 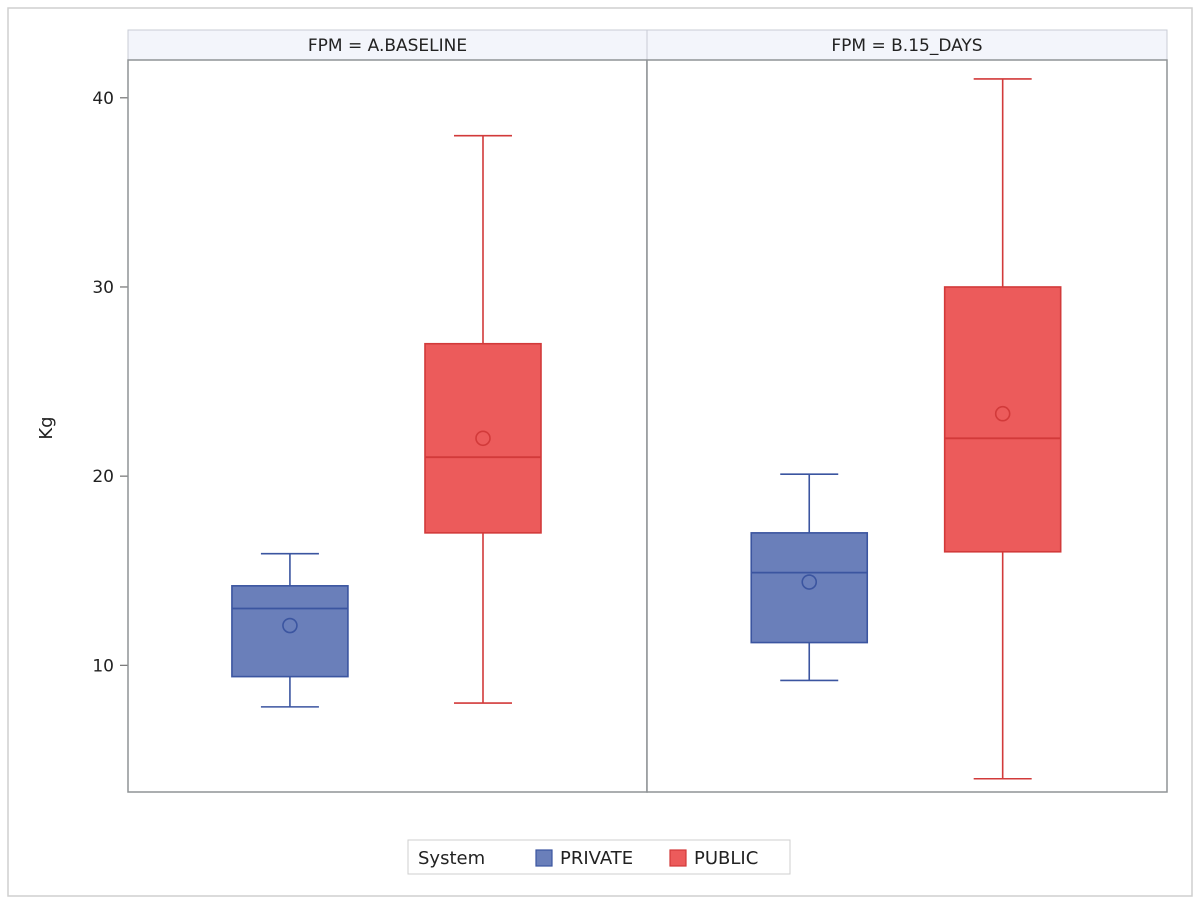 What do you see at coordinates (726, 858) in the screenshot?
I see `legend-label-public: PUBLIC` at bounding box center [726, 858].